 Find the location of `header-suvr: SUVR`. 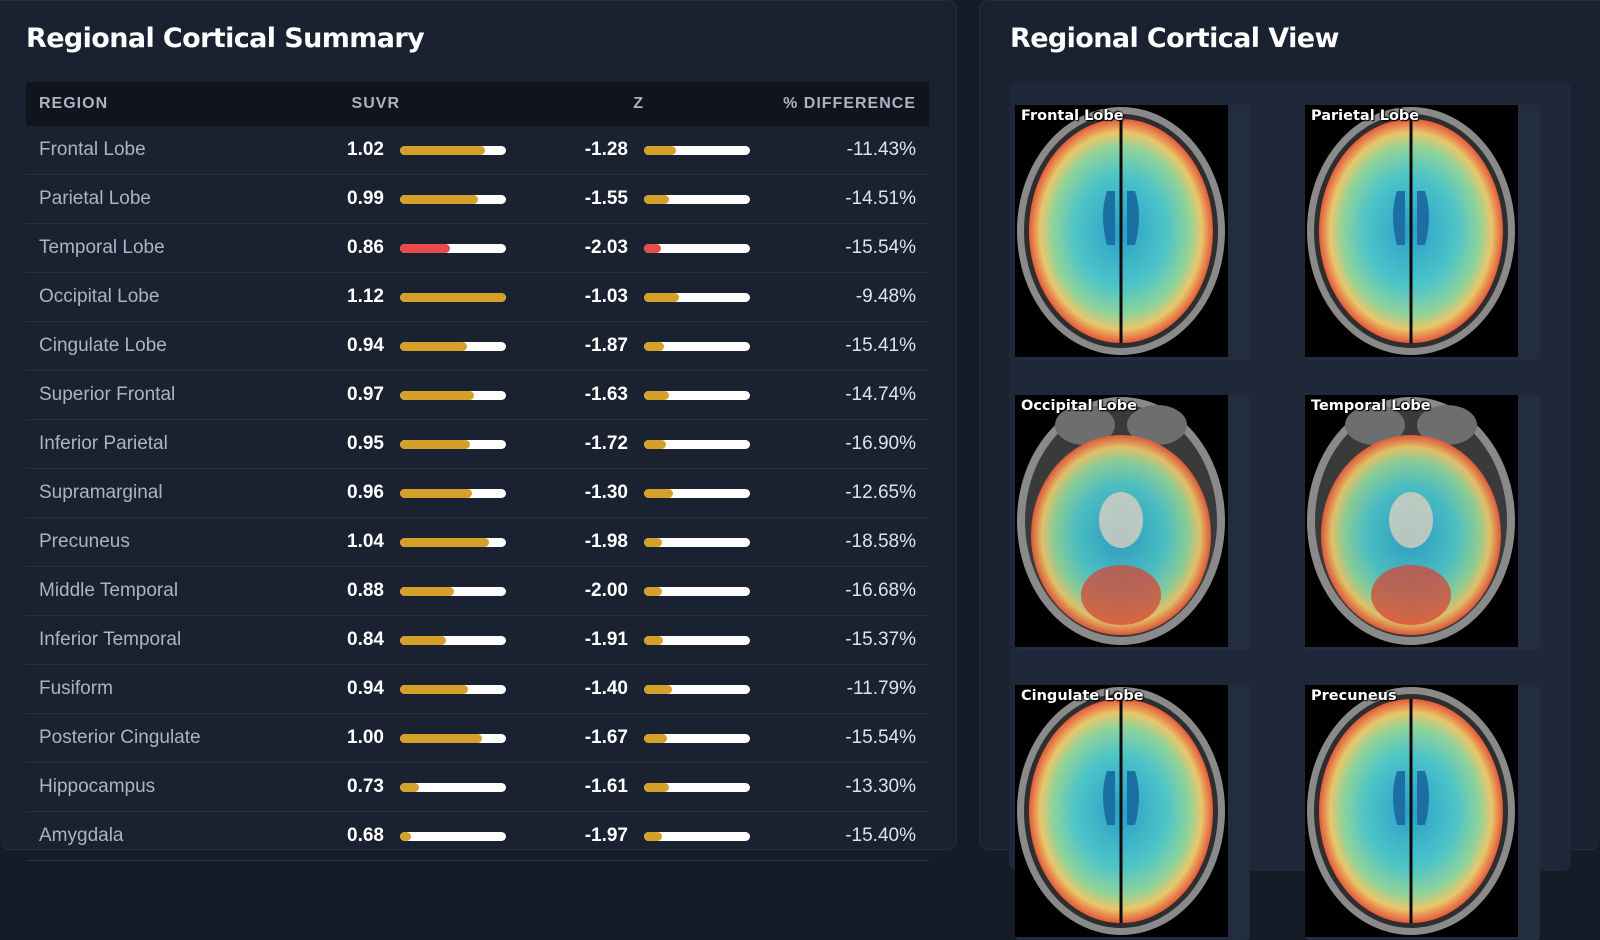

header-suvr: SUVR is located at coordinates (339, 104).